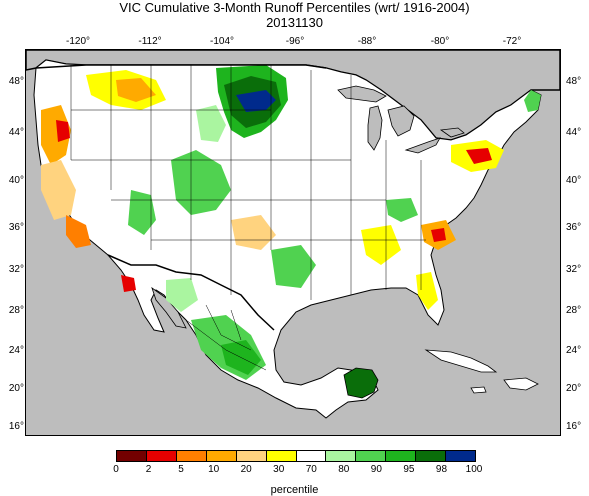  Describe the element at coordinates (221, 41) in the screenshot. I see `lon-label: -104°` at that location.